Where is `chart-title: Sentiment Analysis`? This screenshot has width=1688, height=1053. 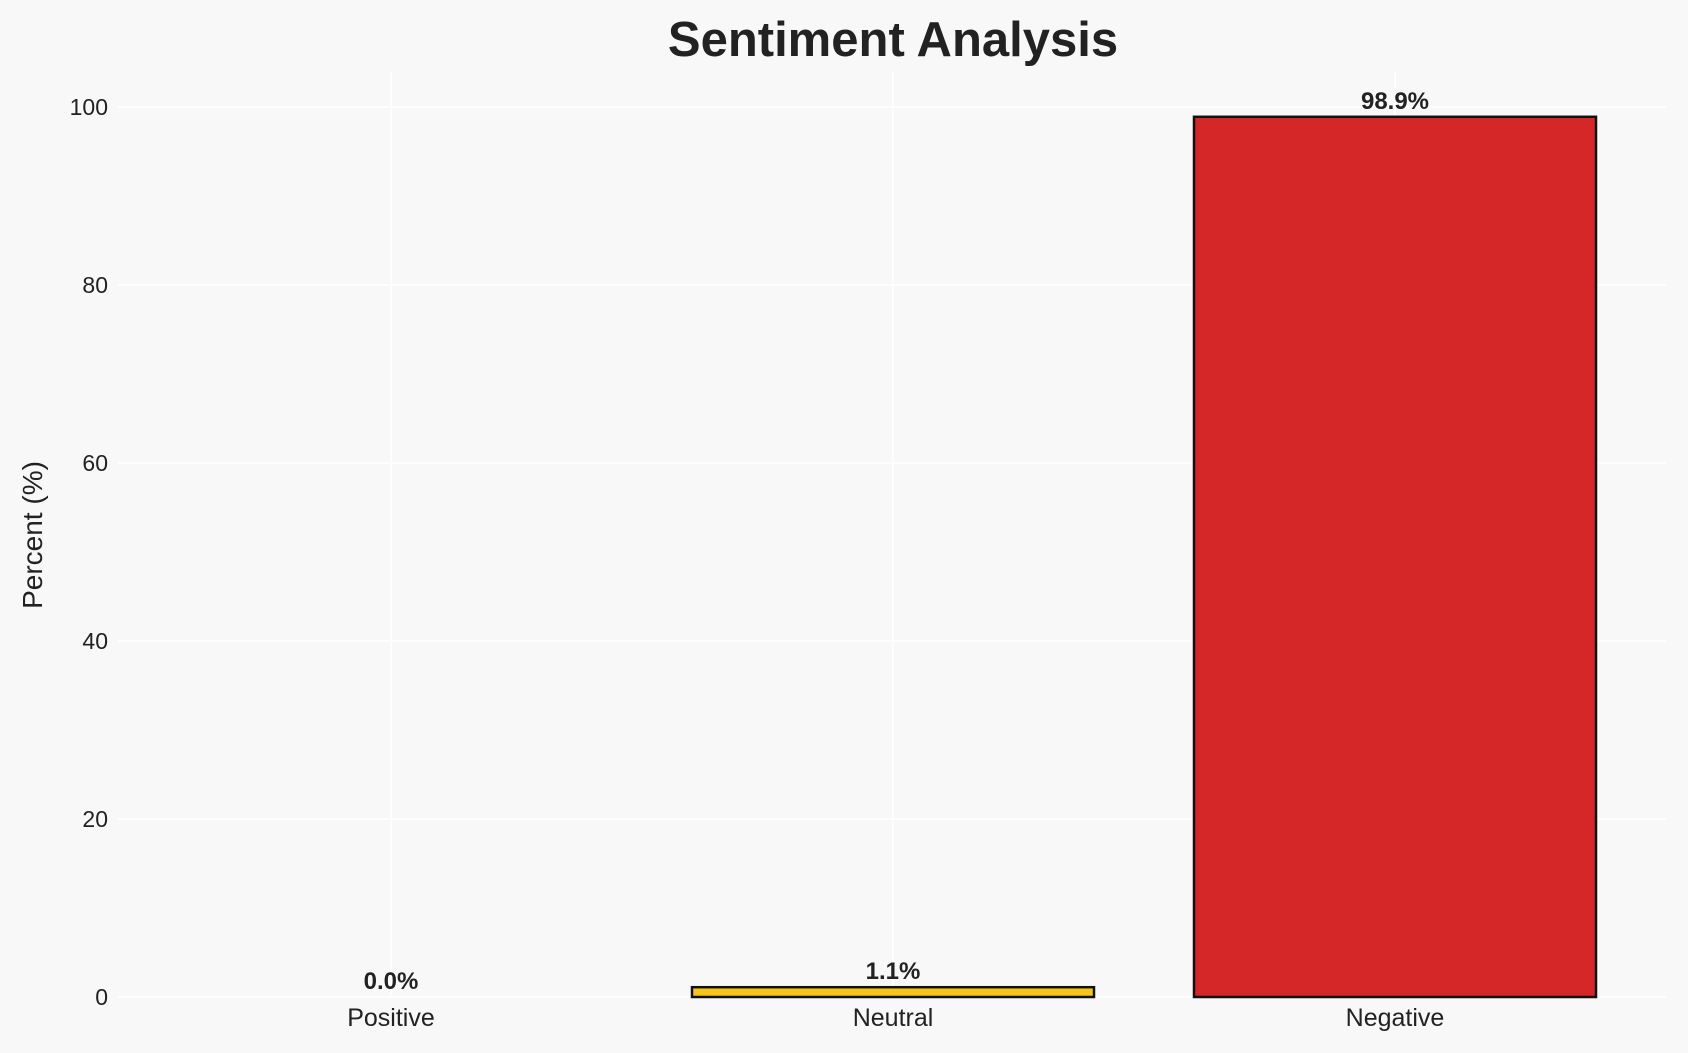
chart-title: Sentiment Analysis is located at coordinates (893, 40).